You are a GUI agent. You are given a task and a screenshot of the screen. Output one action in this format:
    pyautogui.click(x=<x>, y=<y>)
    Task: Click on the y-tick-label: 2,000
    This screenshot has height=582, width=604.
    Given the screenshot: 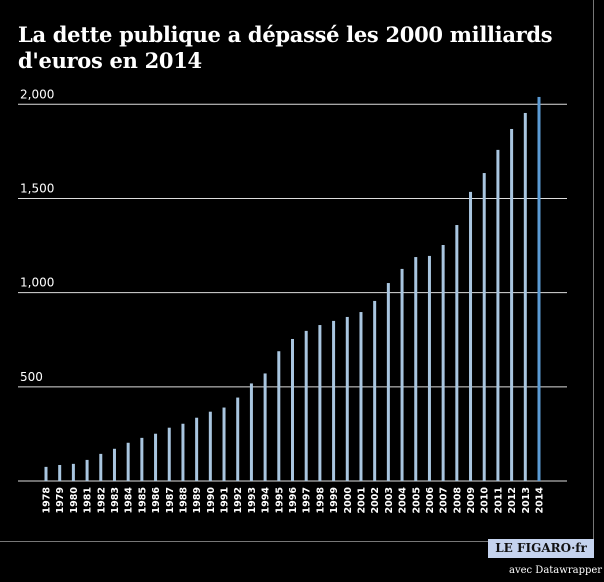 What is the action you would take?
    pyautogui.click(x=37, y=94)
    